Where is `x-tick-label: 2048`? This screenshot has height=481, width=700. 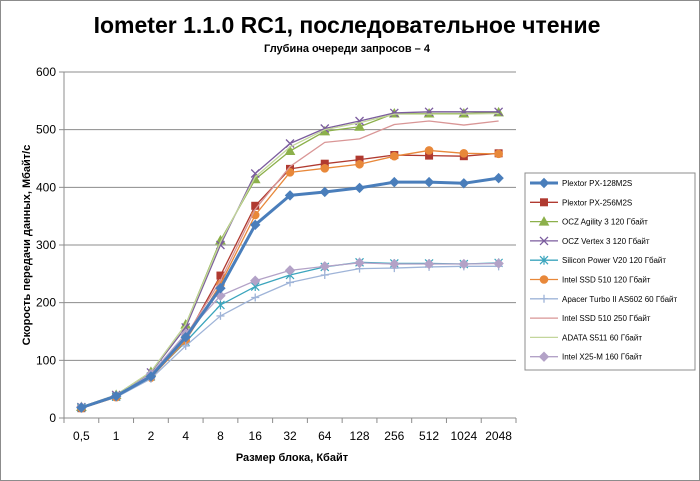 x-tick-label: 2048 is located at coordinates (498, 436).